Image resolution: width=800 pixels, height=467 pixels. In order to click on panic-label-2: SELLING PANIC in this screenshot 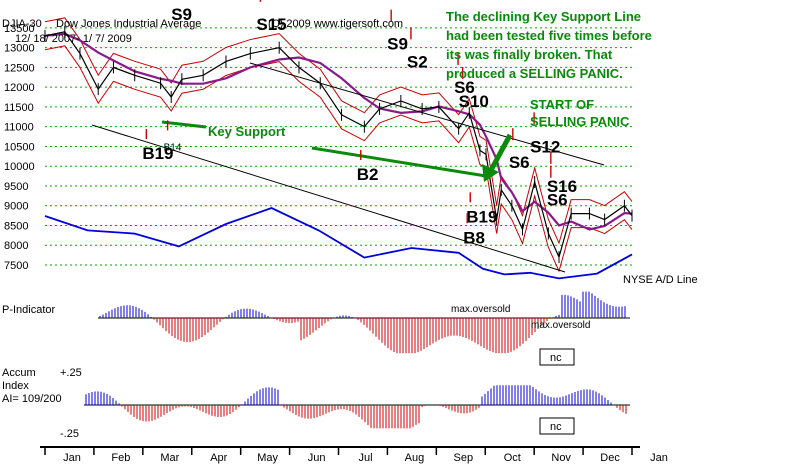, I will do `click(580, 121)`.